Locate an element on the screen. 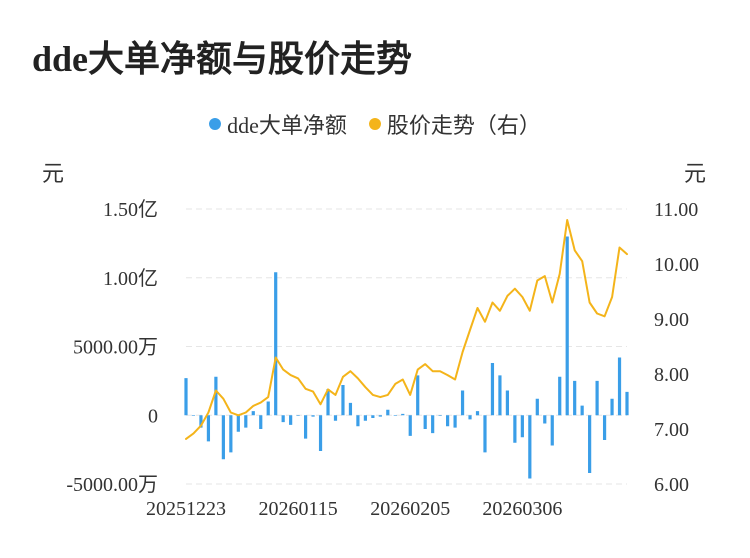 The height and width of the screenshot is (558, 750). x-tick-label-0: 20251223 is located at coordinates (186, 509).